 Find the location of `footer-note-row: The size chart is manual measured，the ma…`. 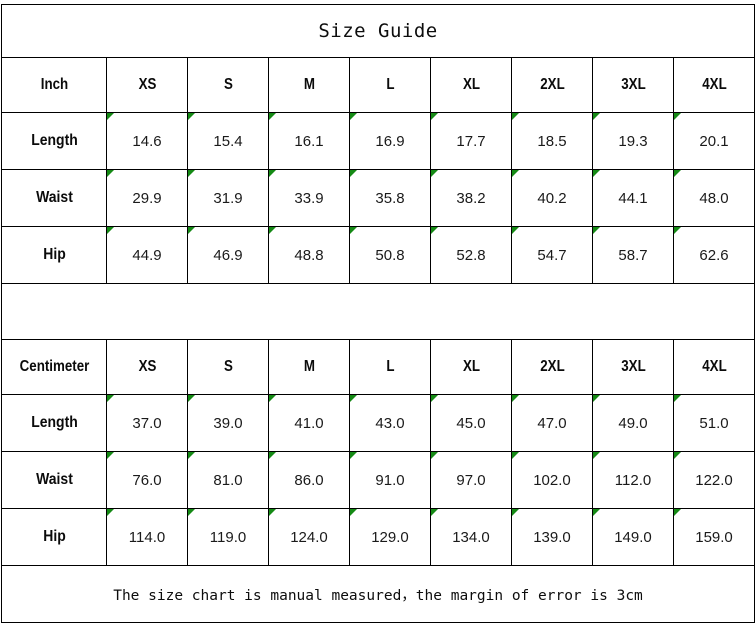

footer-note-row: The size chart is manual measured，the ma… is located at coordinates (378, 594).